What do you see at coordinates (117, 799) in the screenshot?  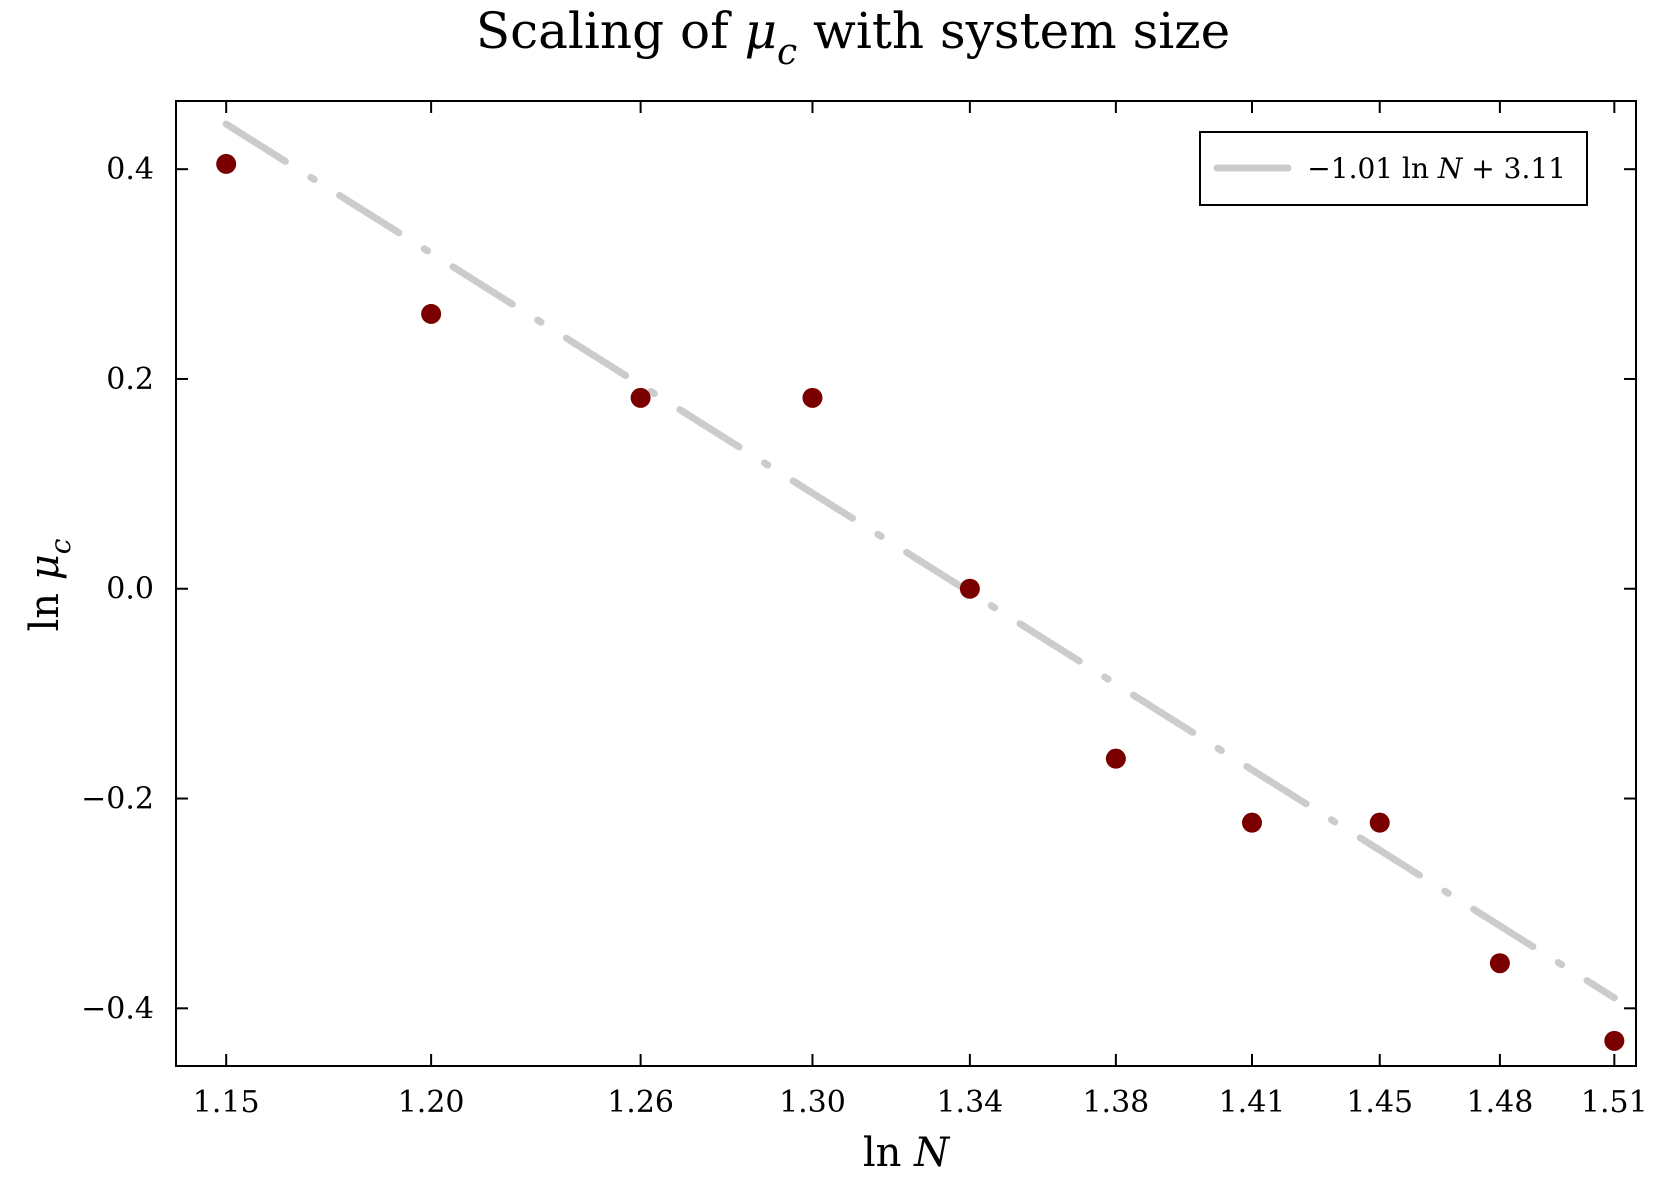 I see `y-tick-label-3: −0.2` at bounding box center [117, 799].